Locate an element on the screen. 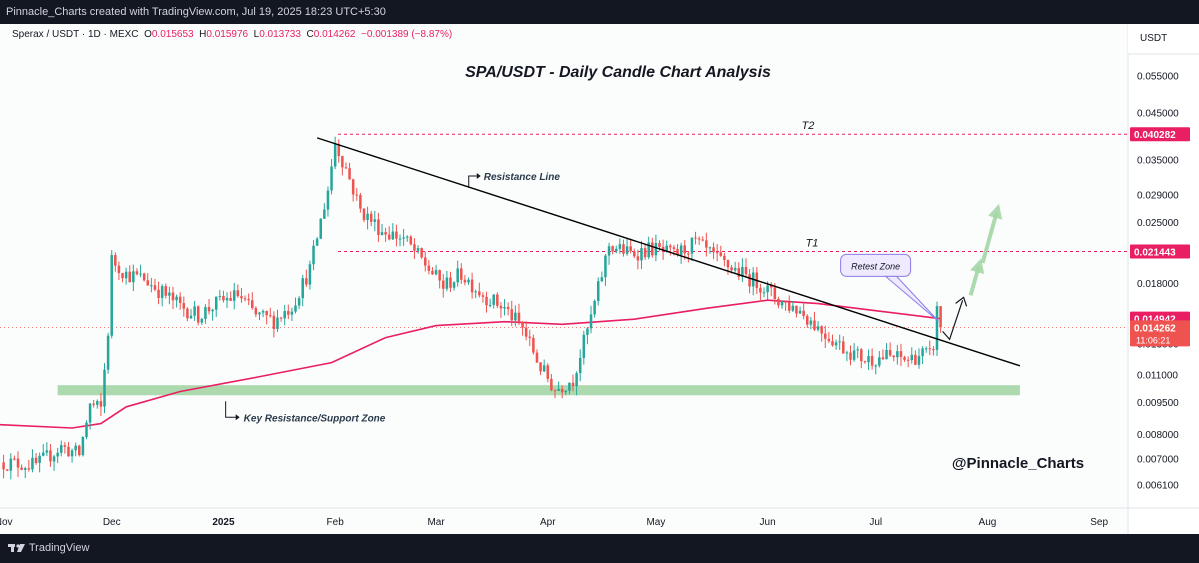 The image size is (1199, 563). tradingview-footer: TradingView is located at coordinates (599, 548).